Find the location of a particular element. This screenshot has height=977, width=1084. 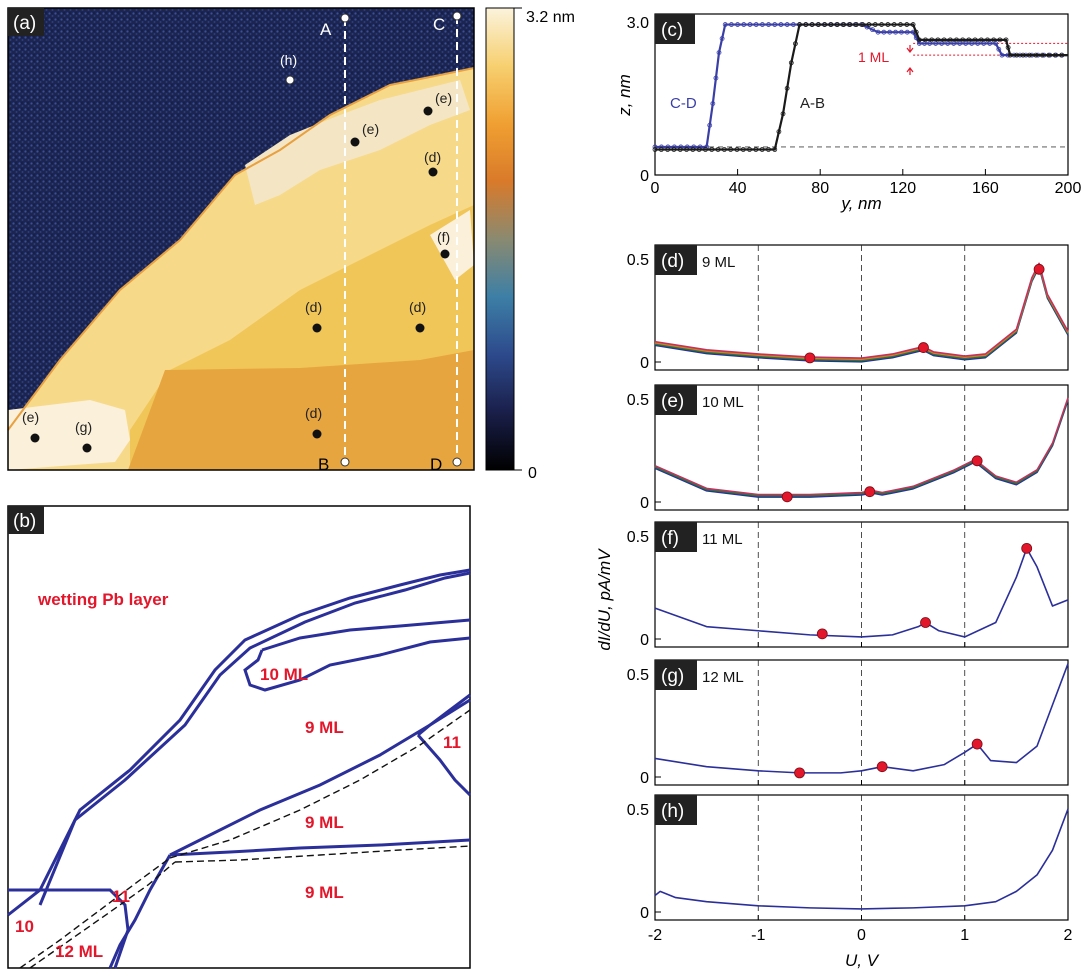

panel-a-tag-bg is located at coordinates (26, 22).